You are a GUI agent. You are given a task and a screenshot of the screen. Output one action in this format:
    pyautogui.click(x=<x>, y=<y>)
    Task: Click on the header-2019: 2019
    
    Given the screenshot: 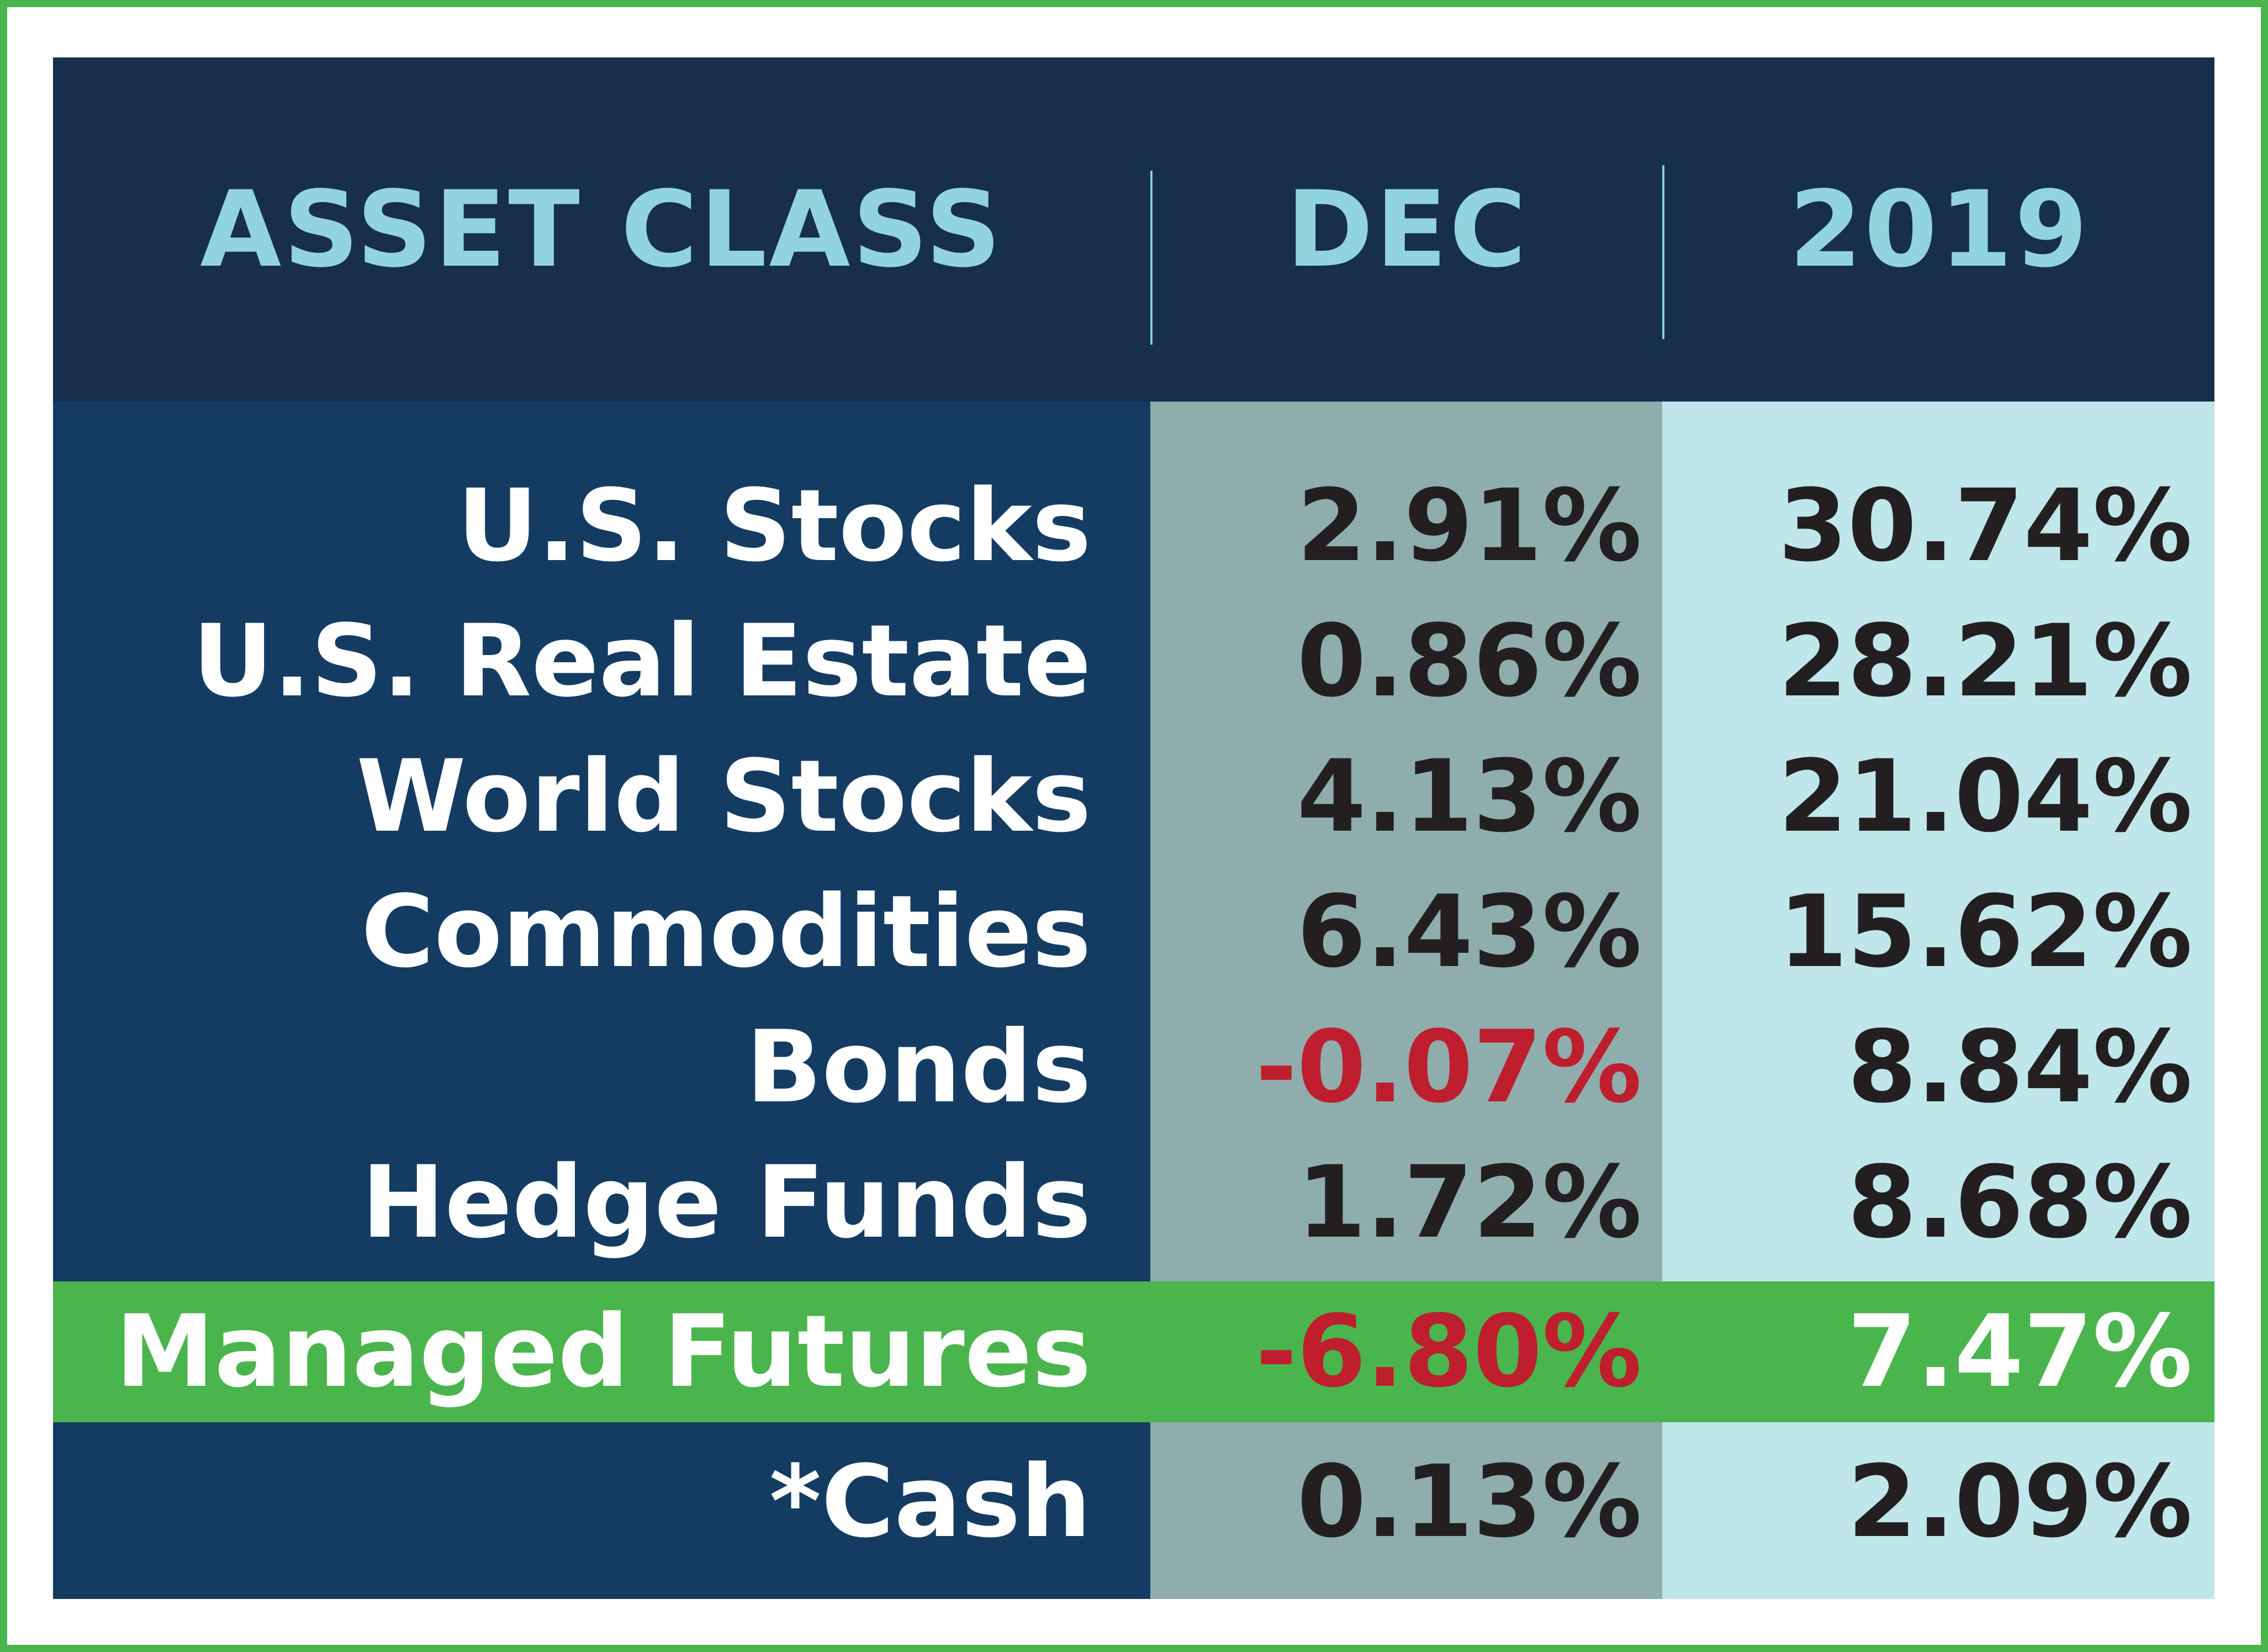 What is the action you would take?
    pyautogui.click(x=1939, y=229)
    